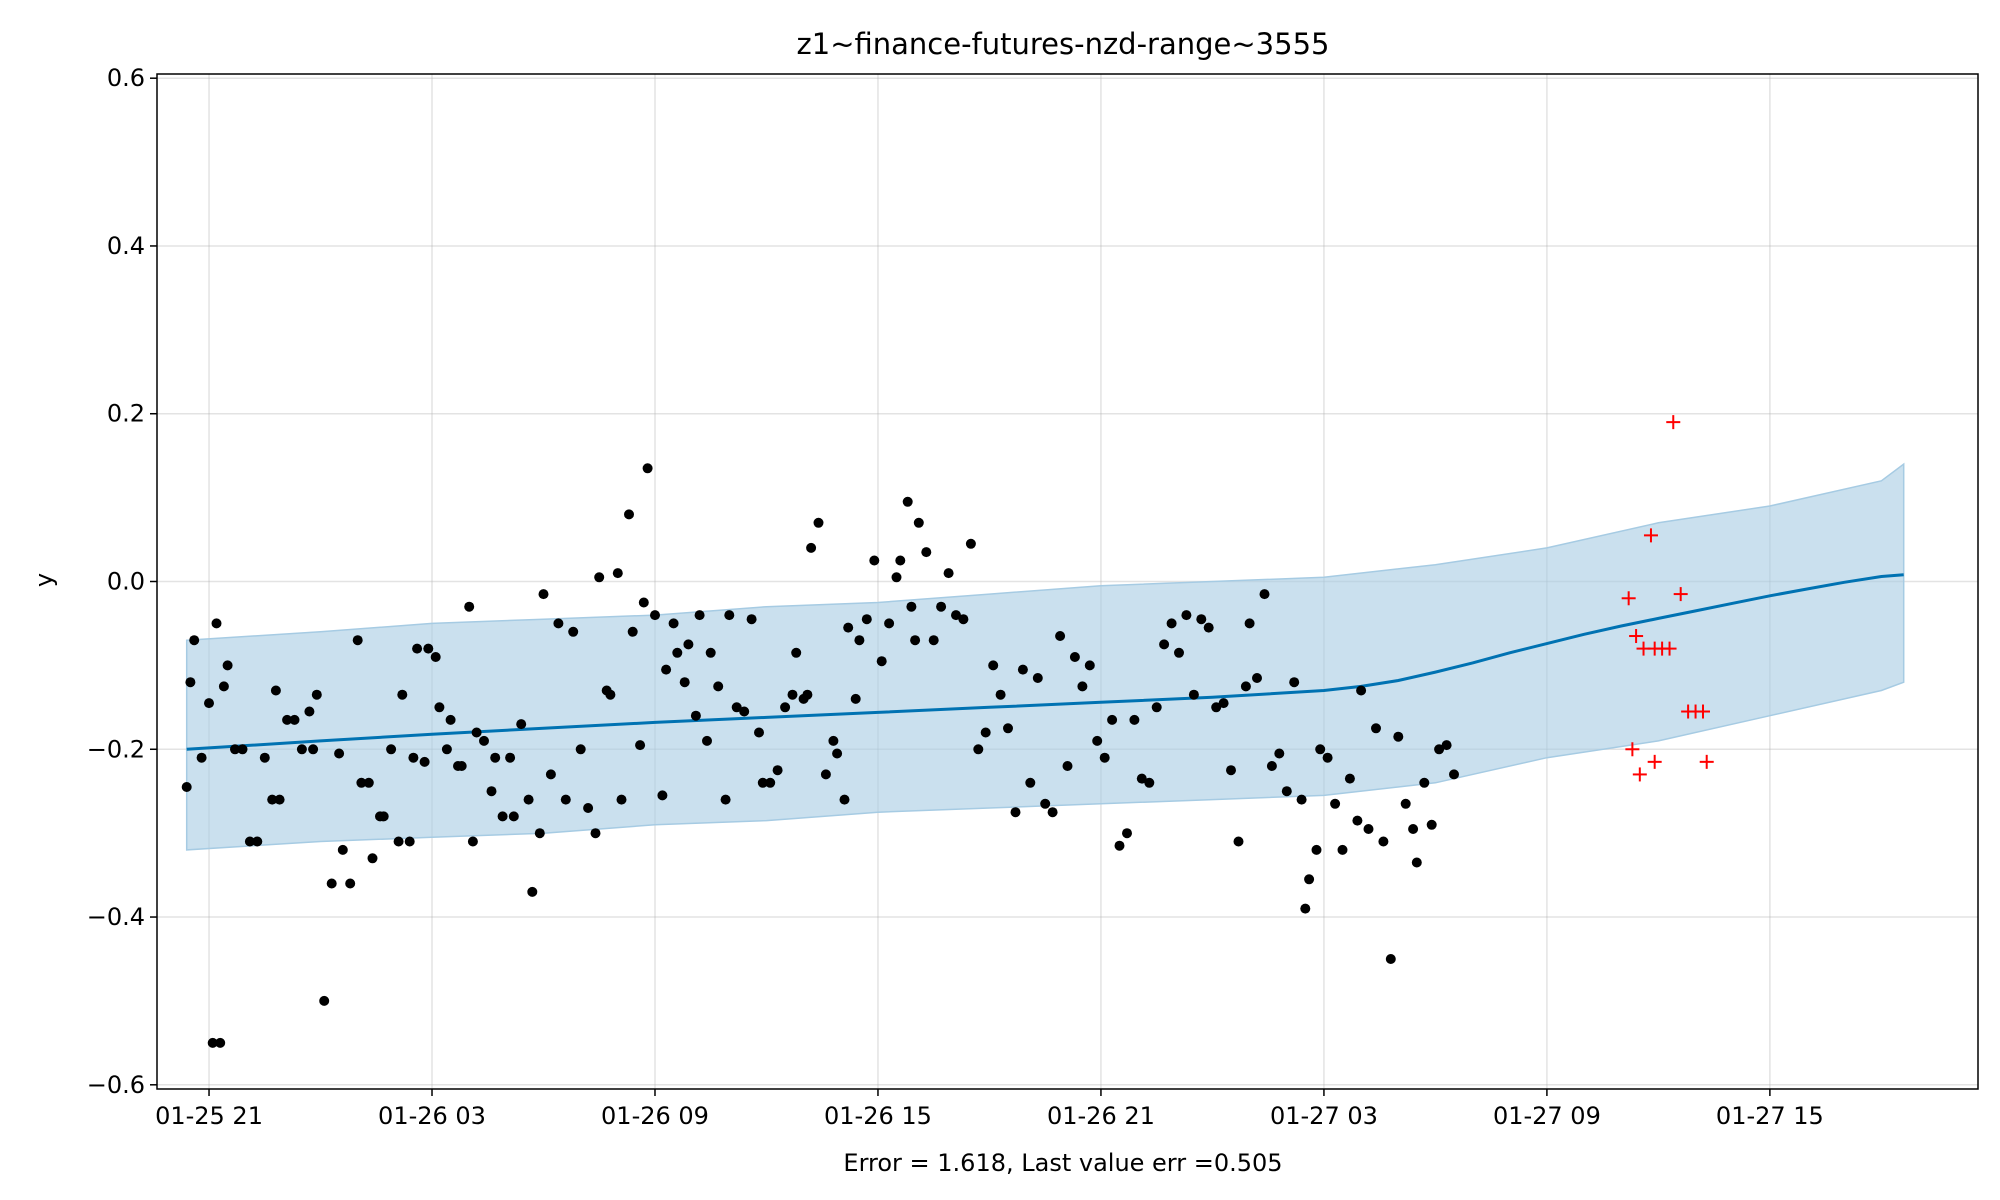  Describe the element at coordinates (1770, 1116) in the screenshot. I see `x-tick-label: 01-27 15` at that location.